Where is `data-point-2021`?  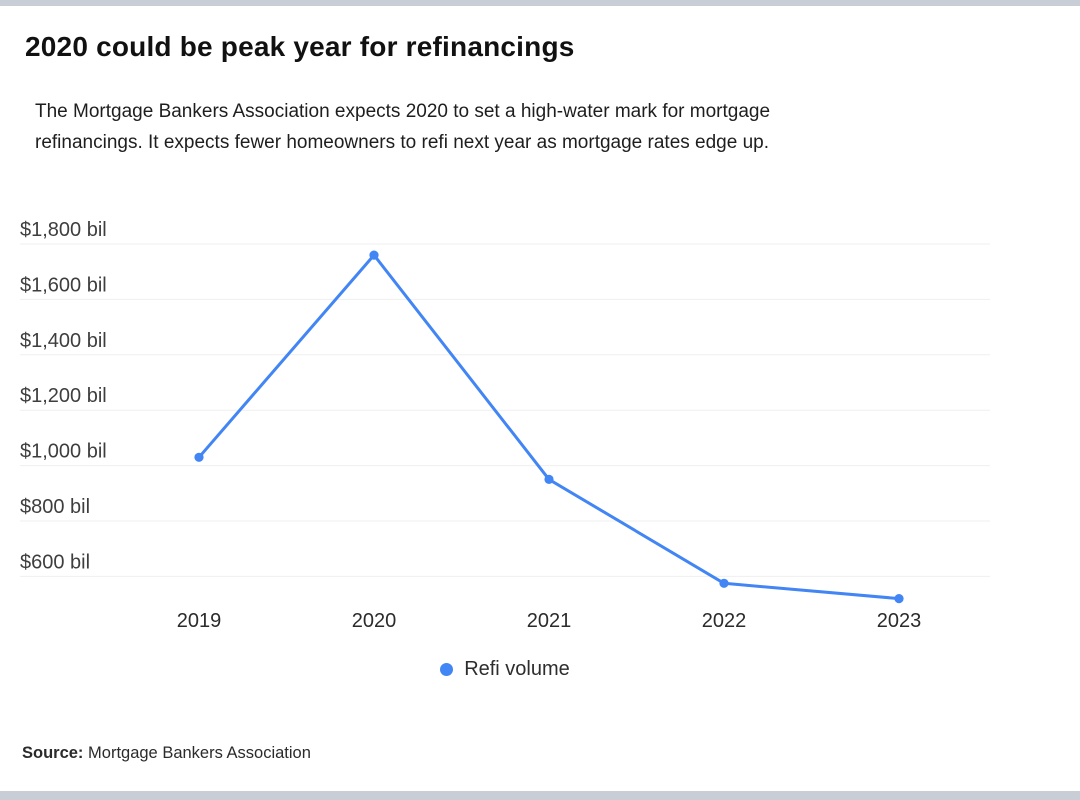 data-point-2021 is located at coordinates (549, 479).